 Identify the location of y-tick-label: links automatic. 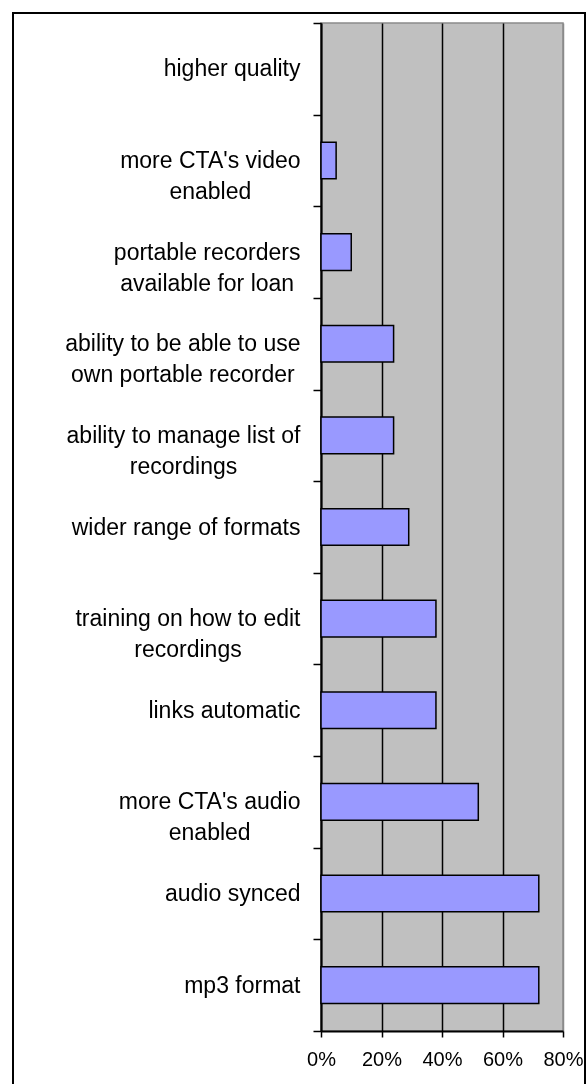
(224, 709).